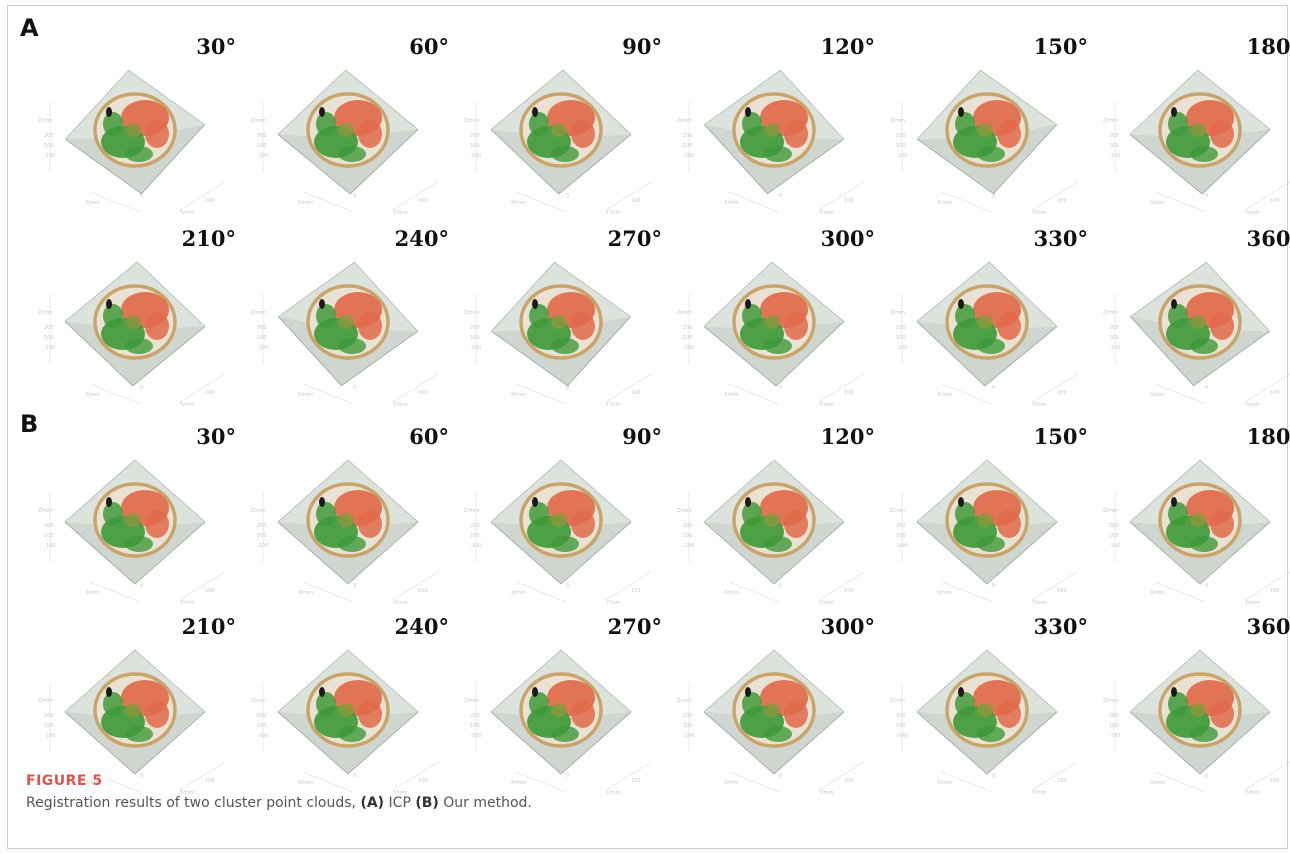 This screenshot has height=854, width=1290. I want to click on figure-number: FIGURE 5, so click(64, 781).